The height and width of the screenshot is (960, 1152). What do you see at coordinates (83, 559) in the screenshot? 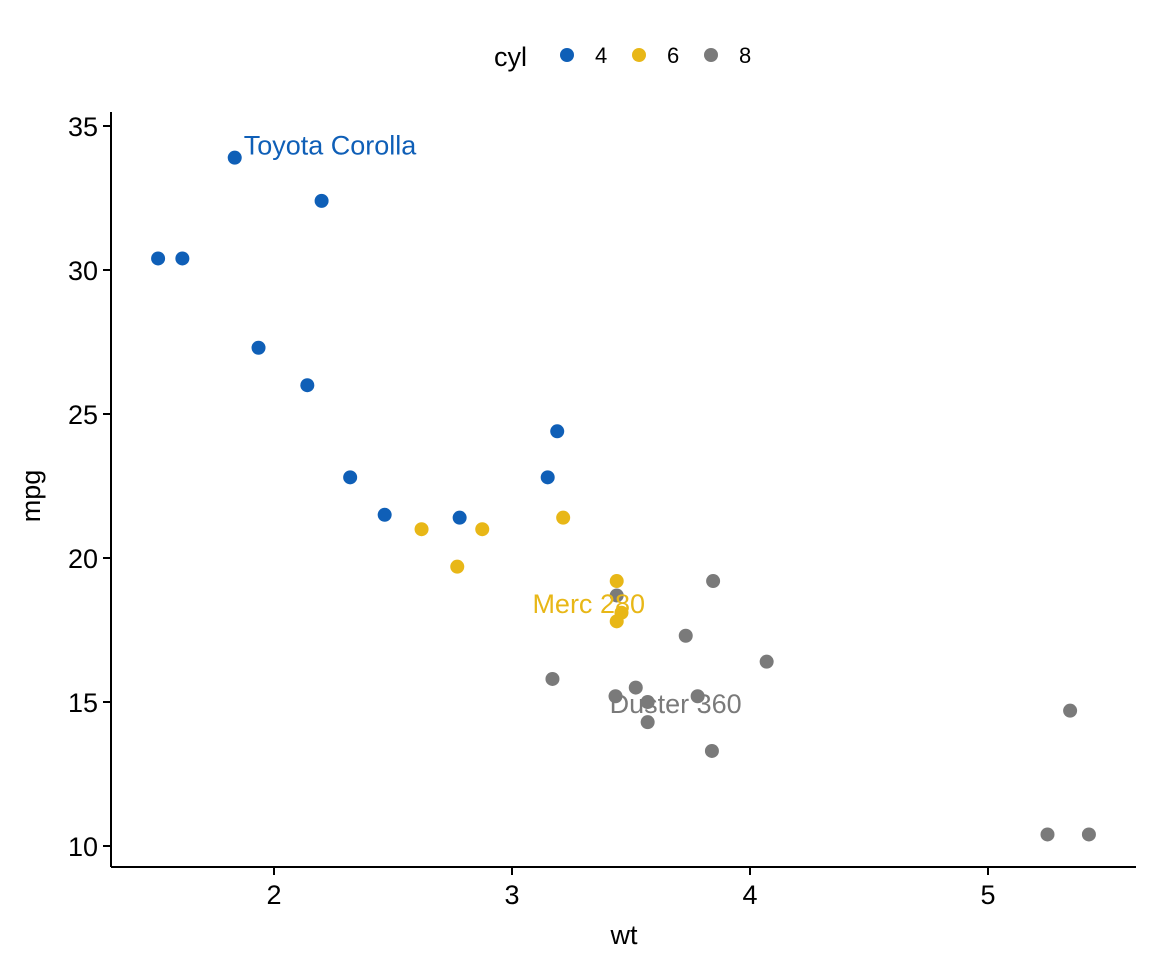
I see `y-tick-label: 20` at bounding box center [83, 559].